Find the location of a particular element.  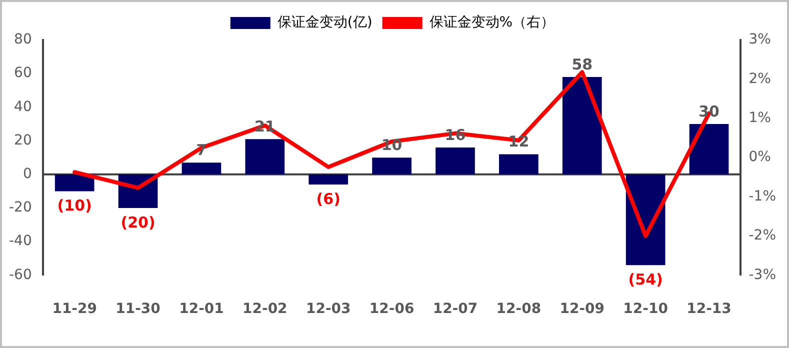

y-tick-label: 40 is located at coordinates (23, 106).